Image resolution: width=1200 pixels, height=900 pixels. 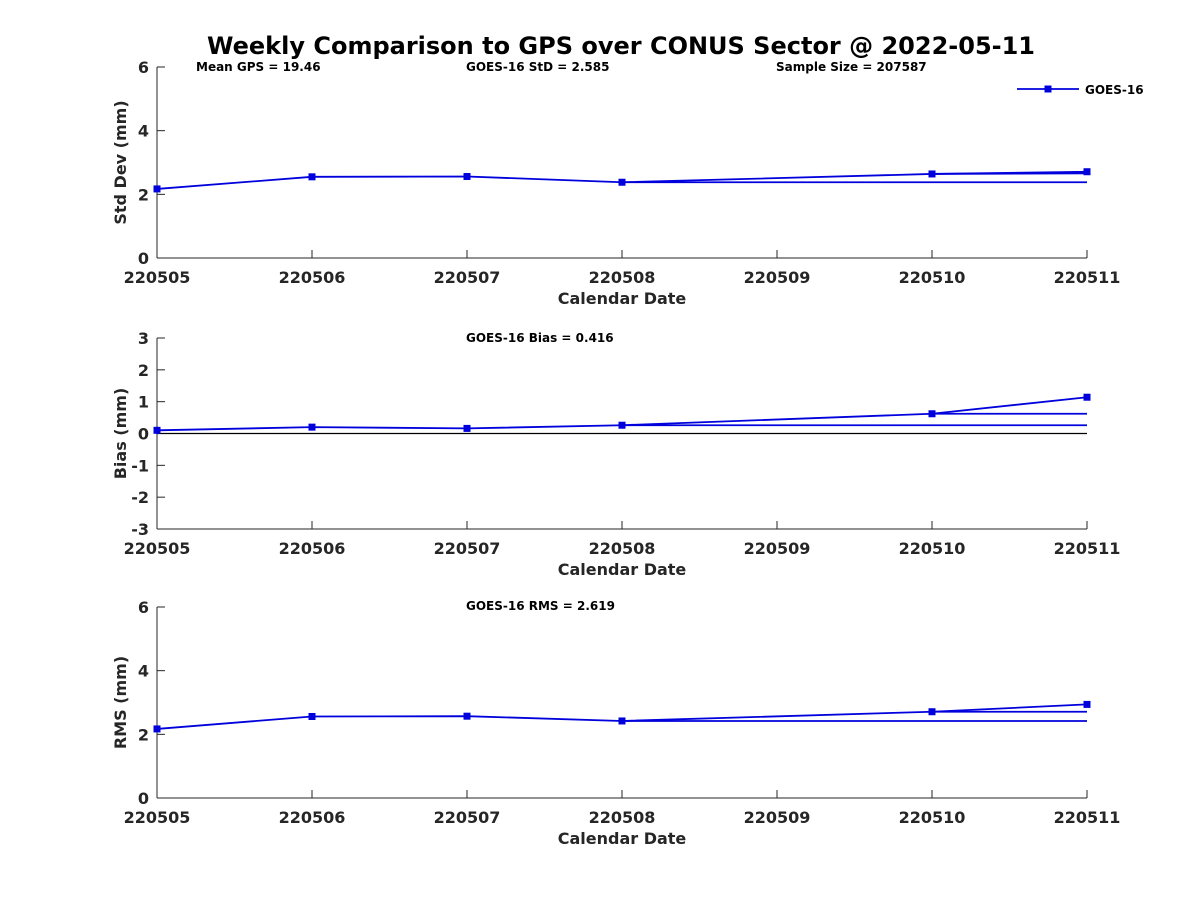 What do you see at coordinates (143, 402) in the screenshot?
I see `y-tick-label: 1` at bounding box center [143, 402].